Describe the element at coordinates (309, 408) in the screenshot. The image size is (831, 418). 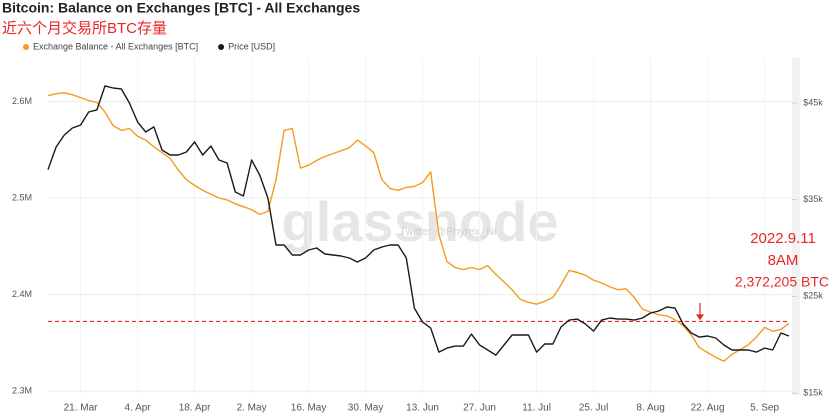
I see `x-tick-label: 16. May` at that location.